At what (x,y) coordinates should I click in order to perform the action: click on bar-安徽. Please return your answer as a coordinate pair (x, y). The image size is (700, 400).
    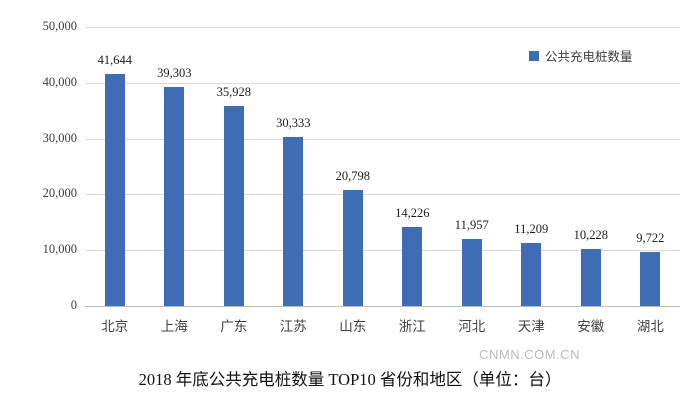
    Looking at the image, I should click on (590, 277).